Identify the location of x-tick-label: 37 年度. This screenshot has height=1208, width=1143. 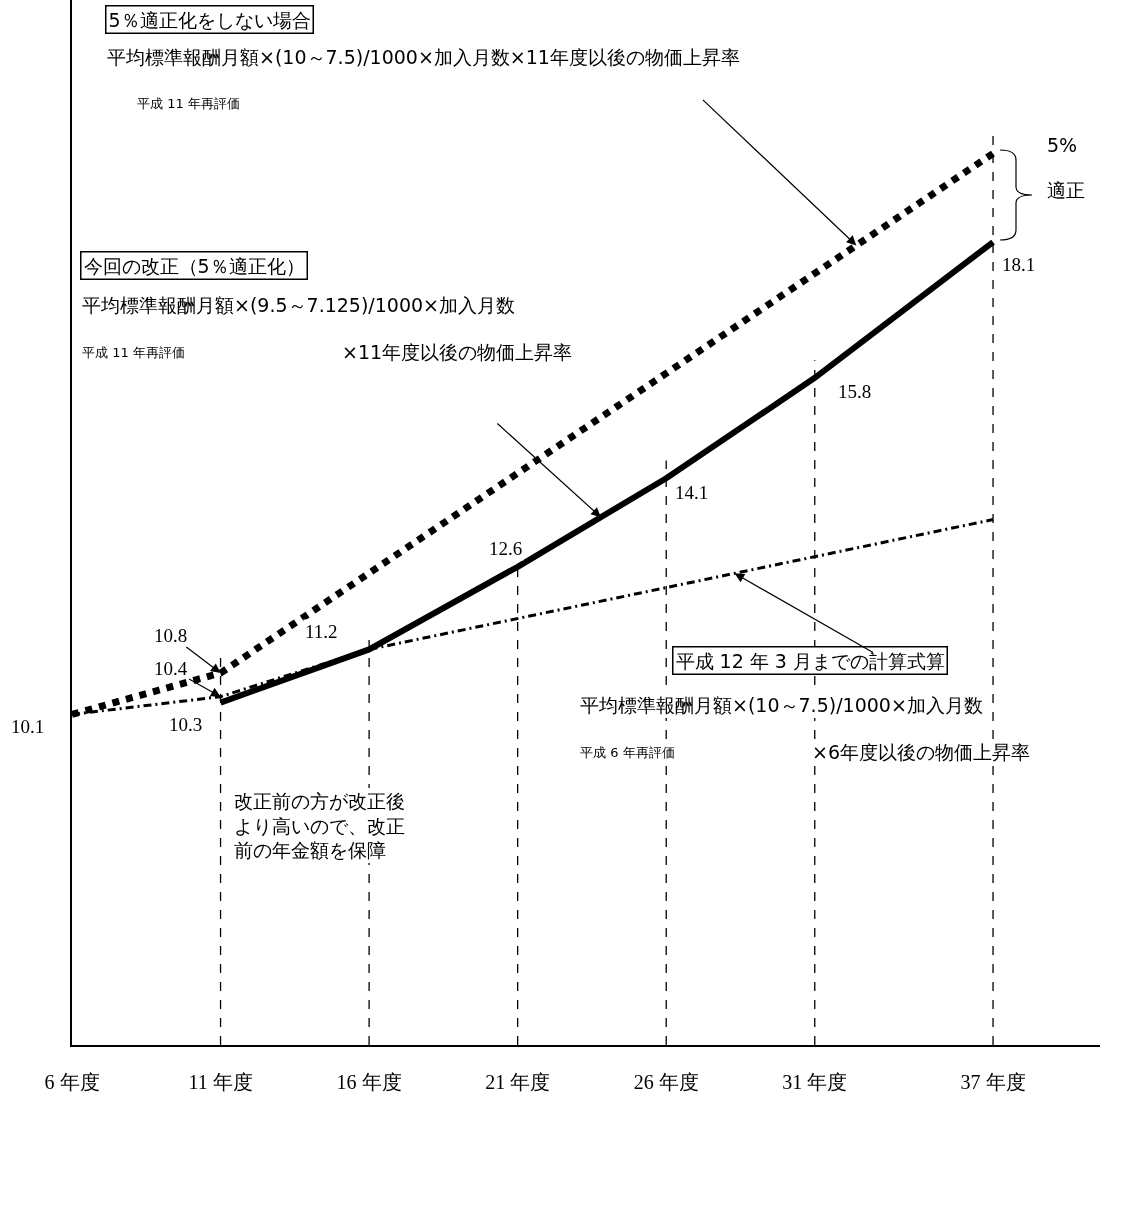
(993, 1081).